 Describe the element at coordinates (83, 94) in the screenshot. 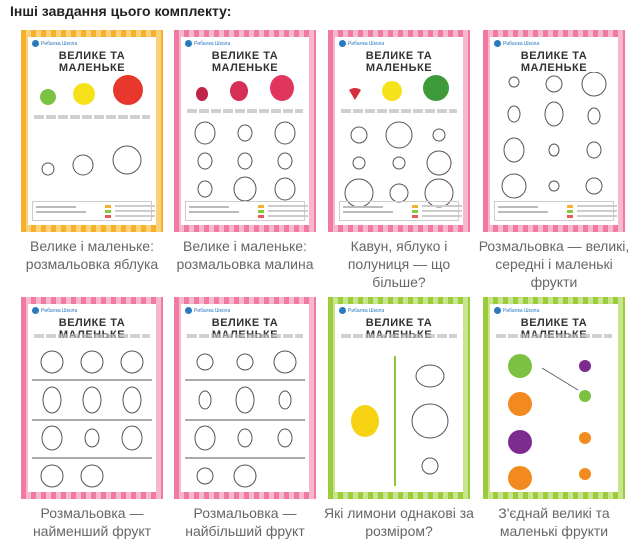

I see `medium-apple-icon` at that location.